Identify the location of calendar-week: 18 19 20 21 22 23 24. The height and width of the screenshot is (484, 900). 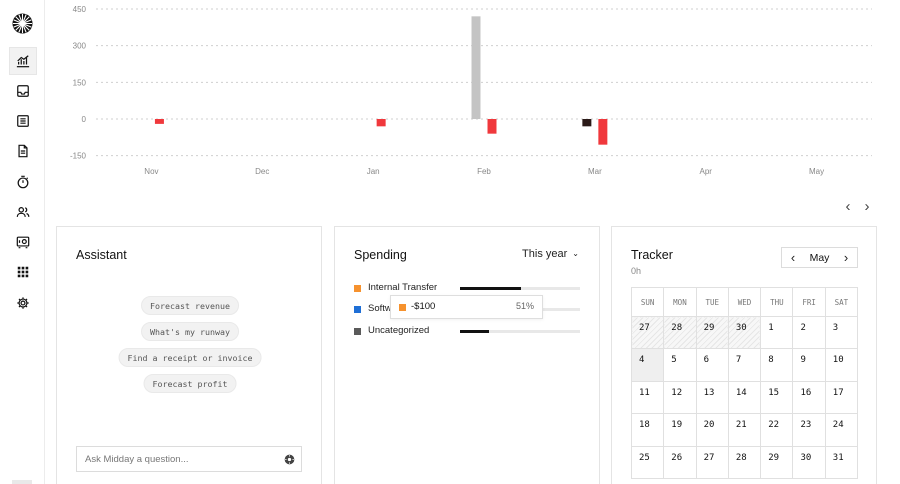
(744, 430).